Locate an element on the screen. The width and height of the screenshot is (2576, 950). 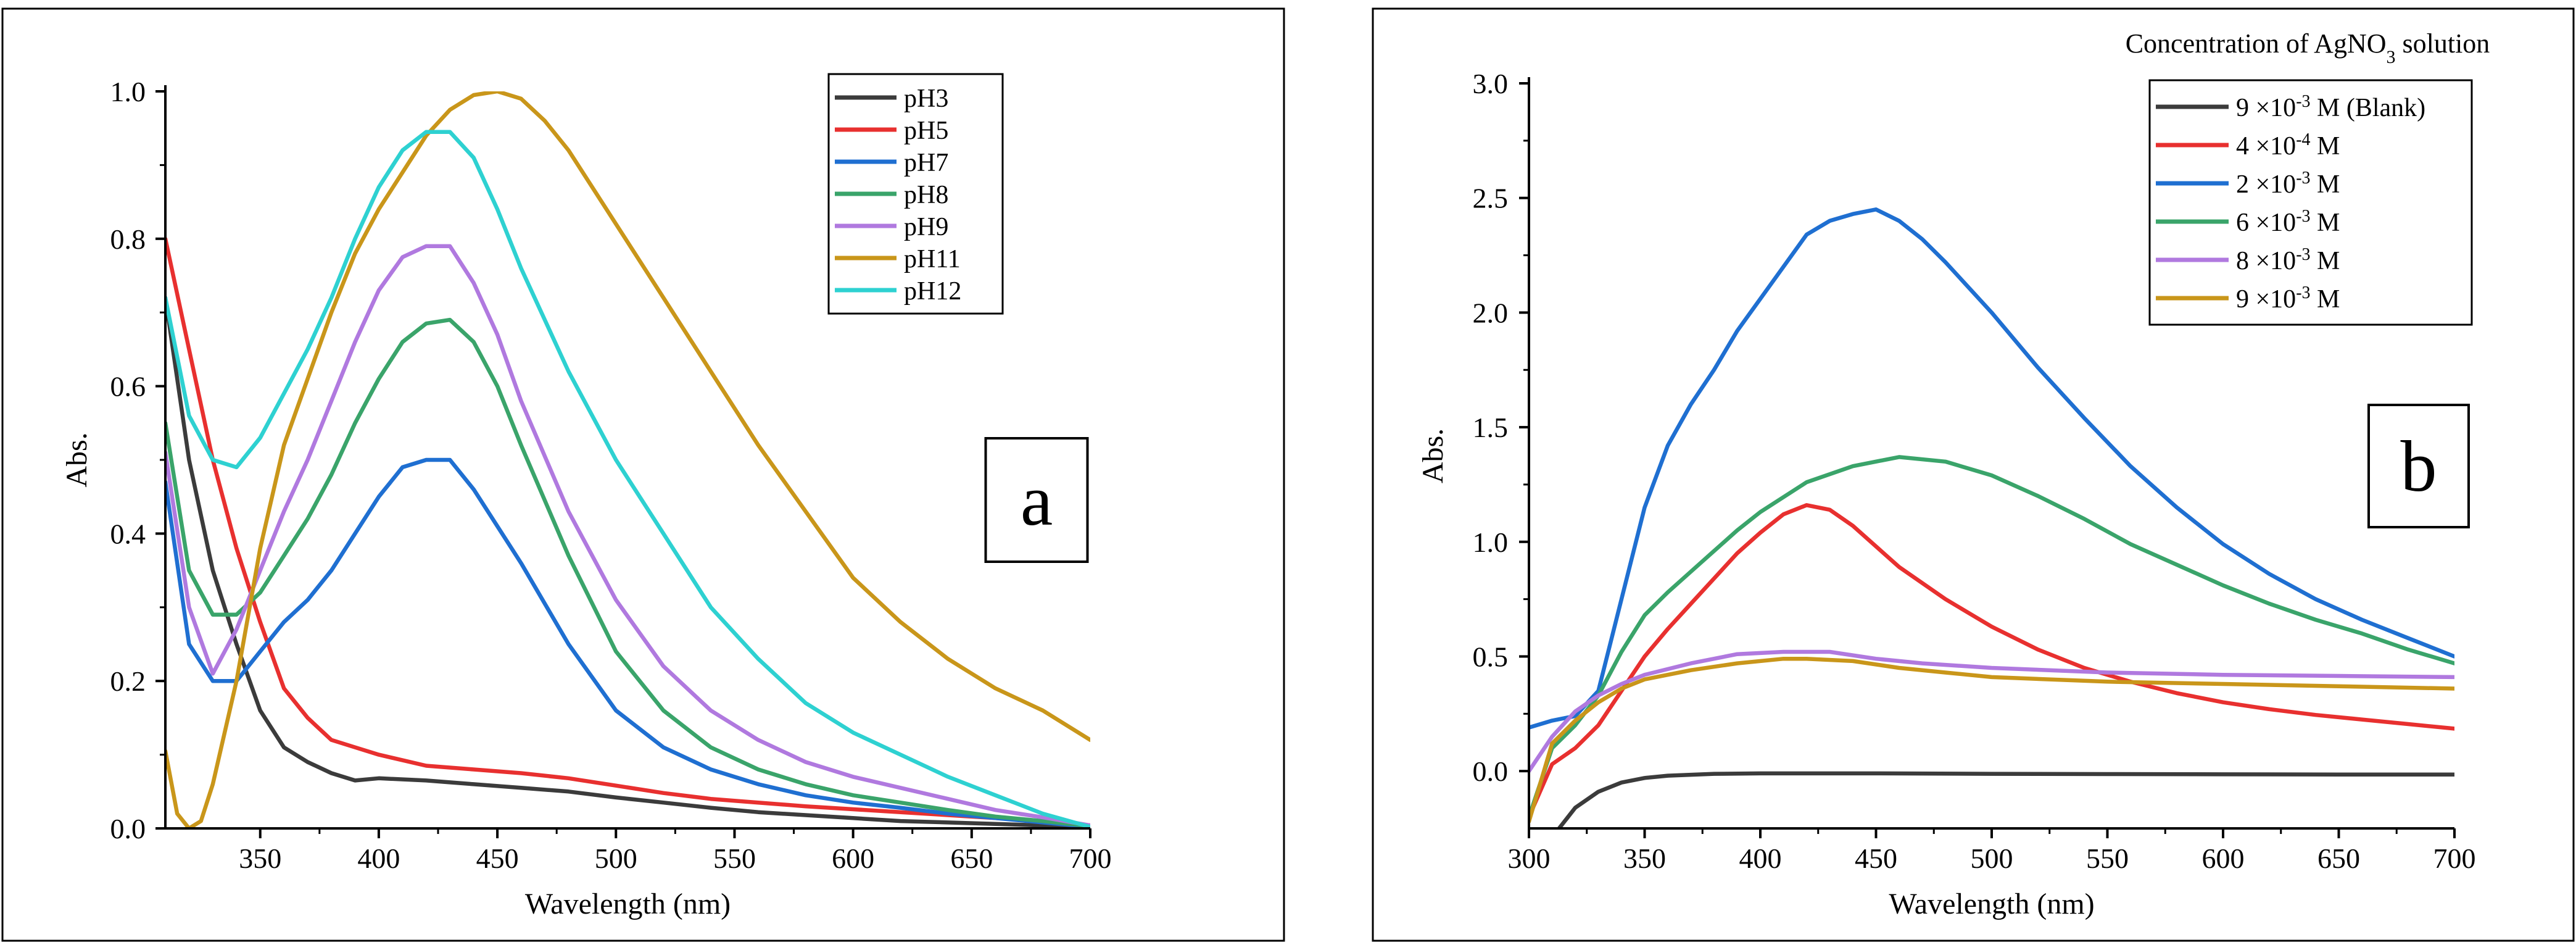
panel-label: b is located at coordinates (2419, 466).